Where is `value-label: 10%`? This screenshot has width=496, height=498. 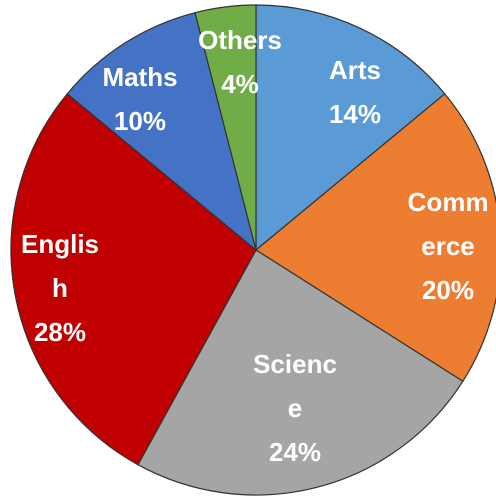 value-label: 10% is located at coordinates (140, 121).